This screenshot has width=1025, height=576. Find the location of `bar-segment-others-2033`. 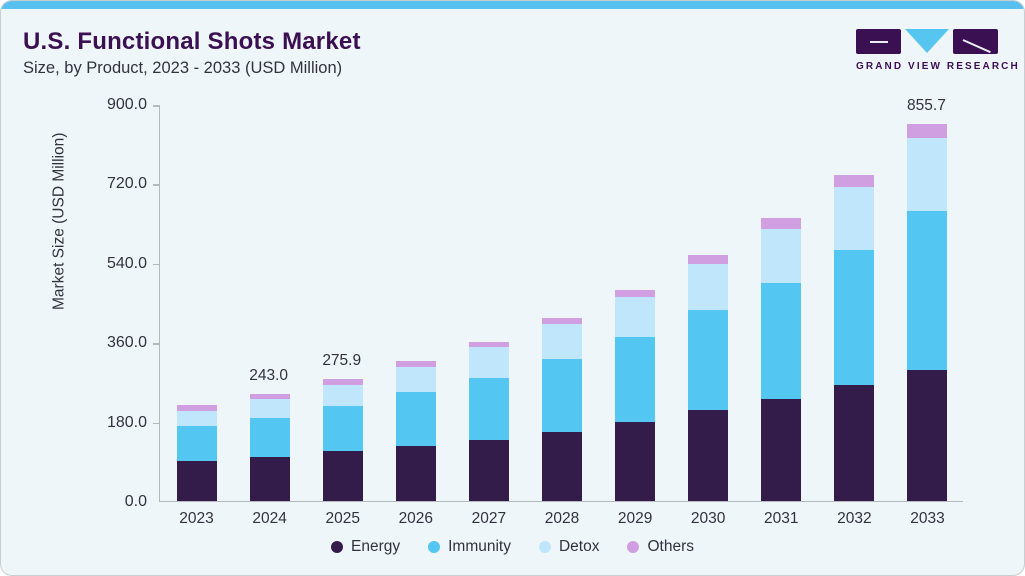

bar-segment-others-2033 is located at coordinates (927, 130).